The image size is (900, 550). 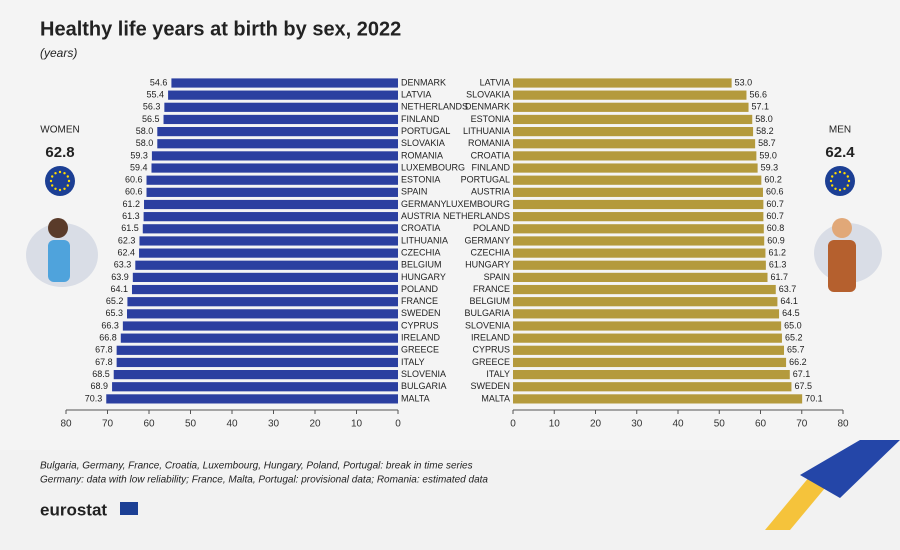 What do you see at coordinates (802, 374) in the screenshot?
I see `value-label: 67.1` at bounding box center [802, 374].